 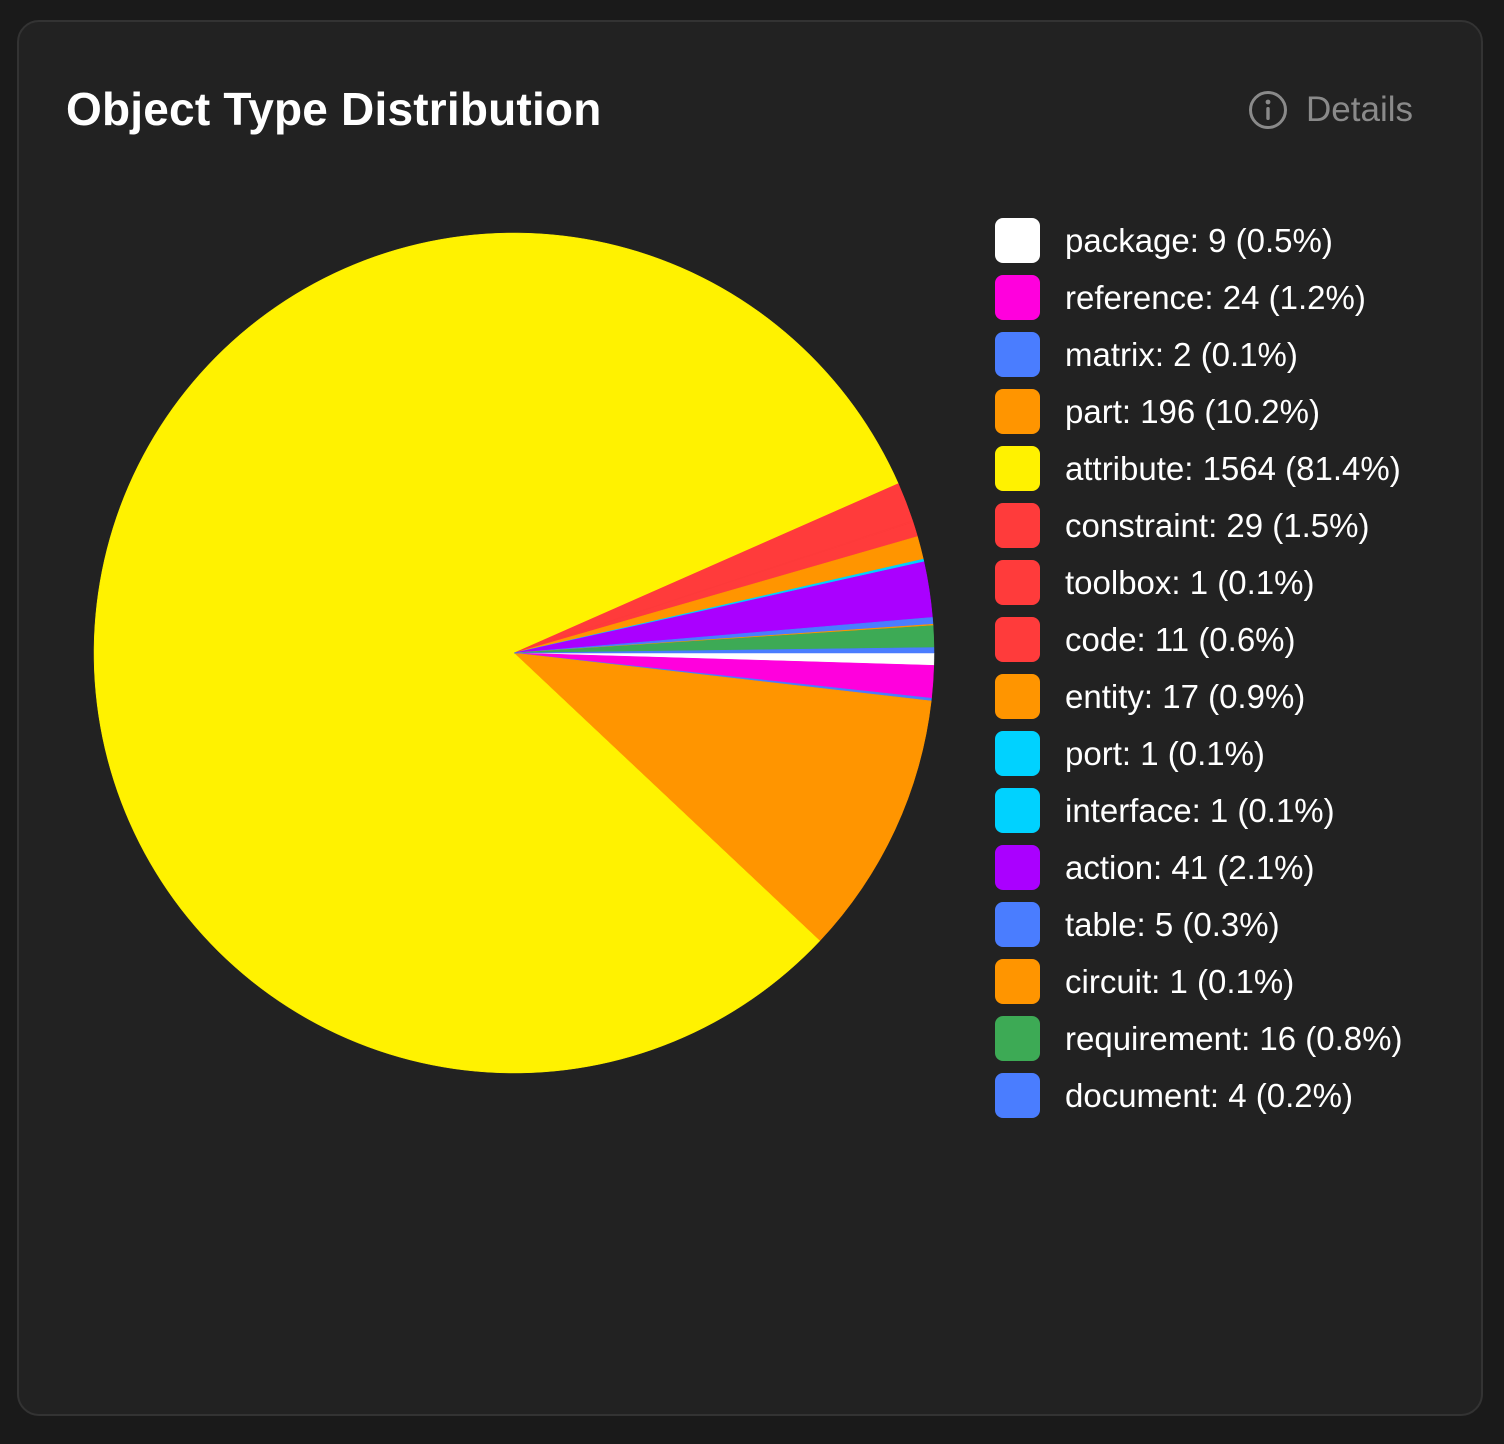 I want to click on legend-label: interface: 1 (0.1%), so click(x=1200, y=810).